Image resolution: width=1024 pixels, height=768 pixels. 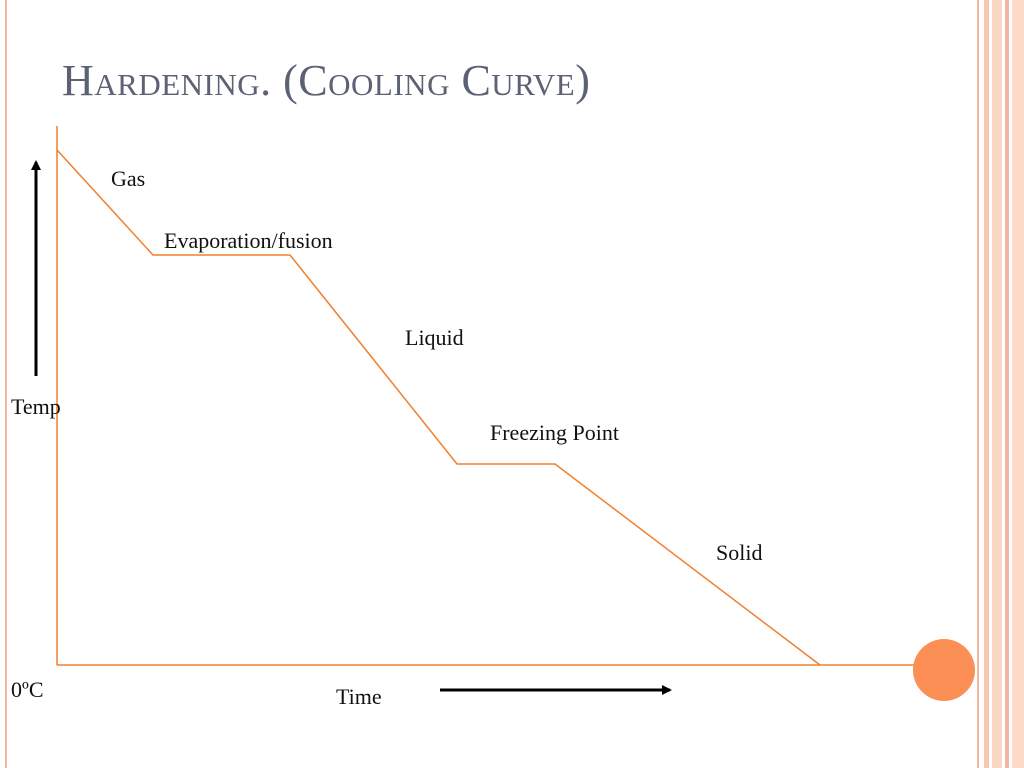 What do you see at coordinates (6, 384) in the screenshot?
I see `left-border-rule` at bounding box center [6, 384].